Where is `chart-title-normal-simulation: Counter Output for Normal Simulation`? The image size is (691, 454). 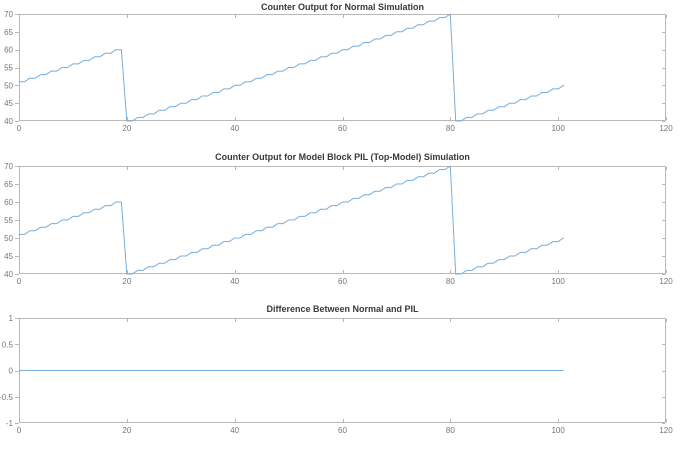 chart-title-normal-simulation: Counter Output for Normal Simulation is located at coordinates (342, 7).